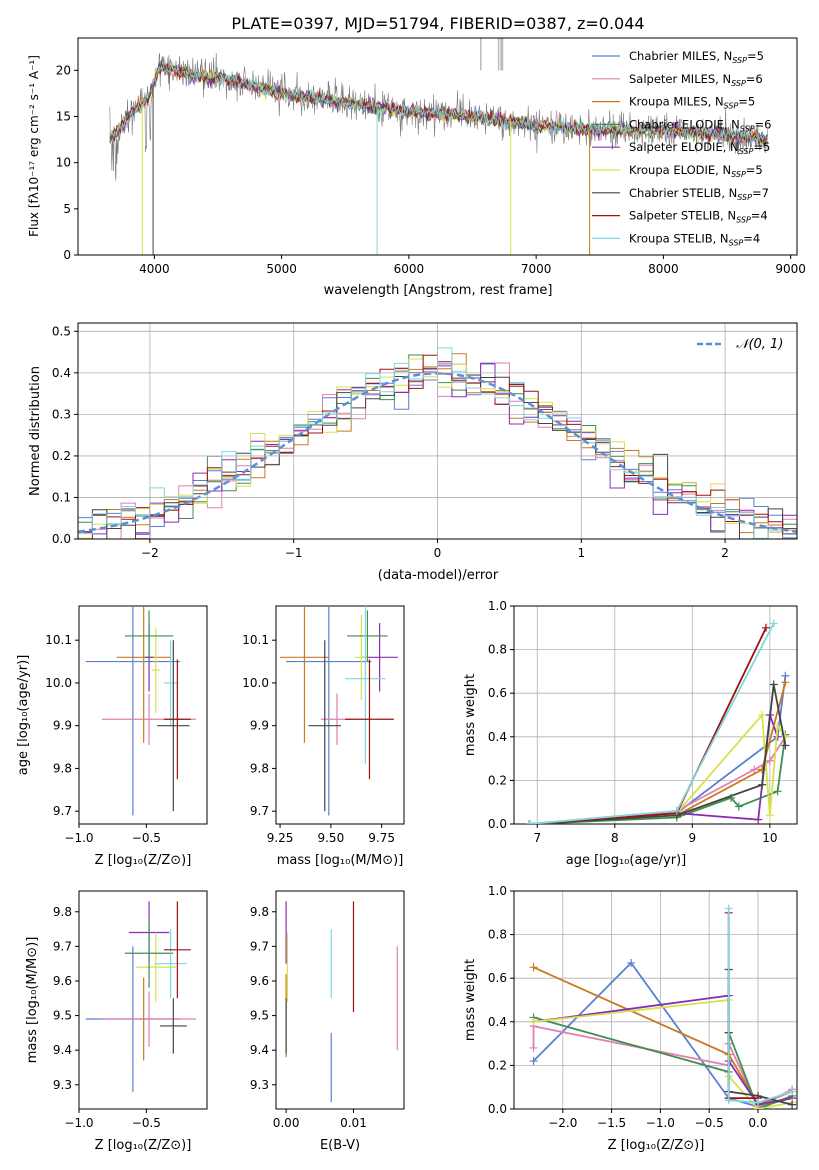  What do you see at coordinates (696, 80) in the screenshot?
I see `legend-label: Salpeter MILES, NSSP=6` at bounding box center [696, 80].